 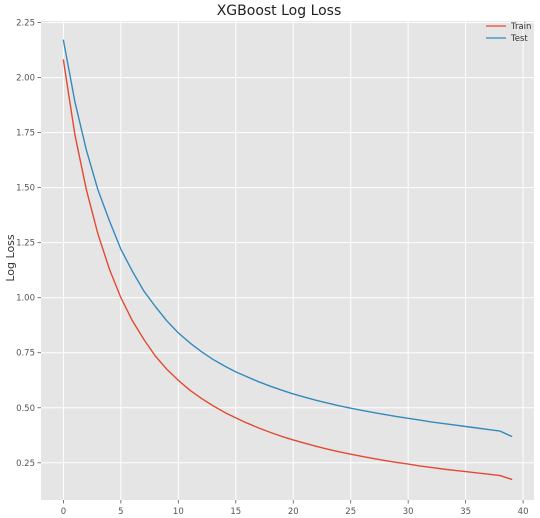 I want to click on x-axis-ticks: 0 5 10 15 20 25 30 35 40, so click(x=295, y=508).